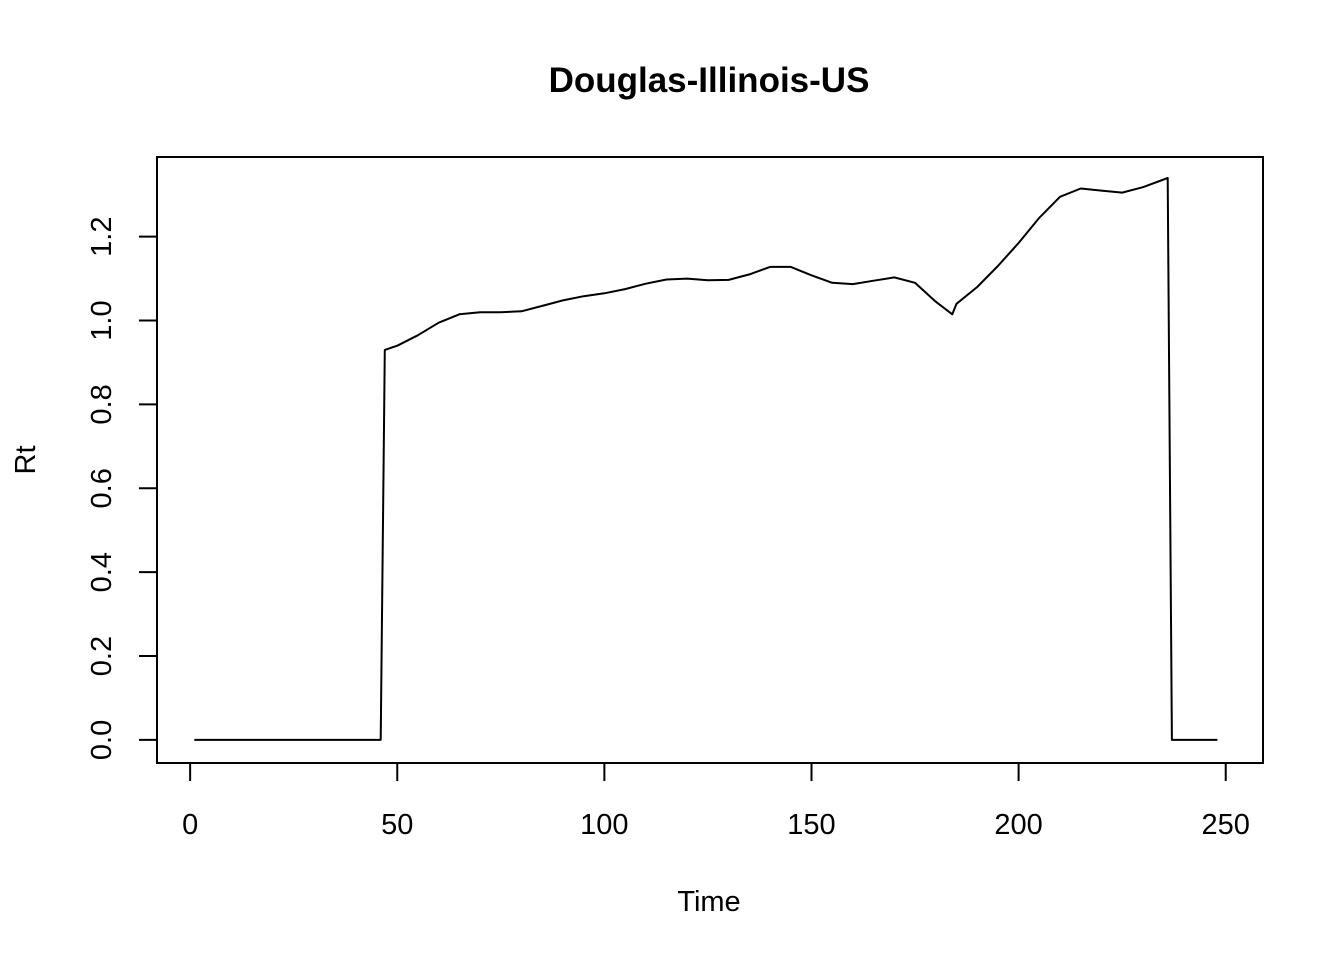 This screenshot has height=960, width=1344. What do you see at coordinates (102, 488) in the screenshot?
I see `y-tick-label: 0.6` at bounding box center [102, 488].